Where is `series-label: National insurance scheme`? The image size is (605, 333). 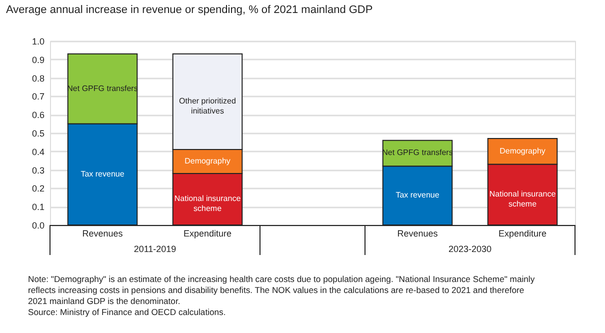
series-label: National insurance scheme is located at coordinates (522, 199).